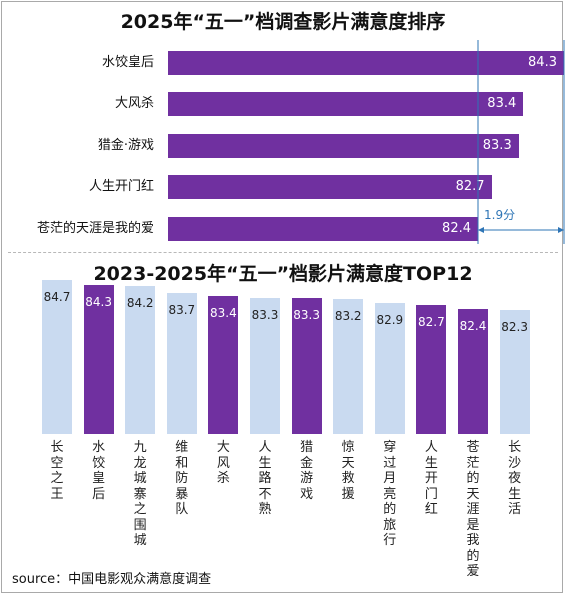 The image size is (566, 596). Describe the element at coordinates (390, 494) in the screenshot. I see `tick-label: 穿过月亮的旅行` at that location.